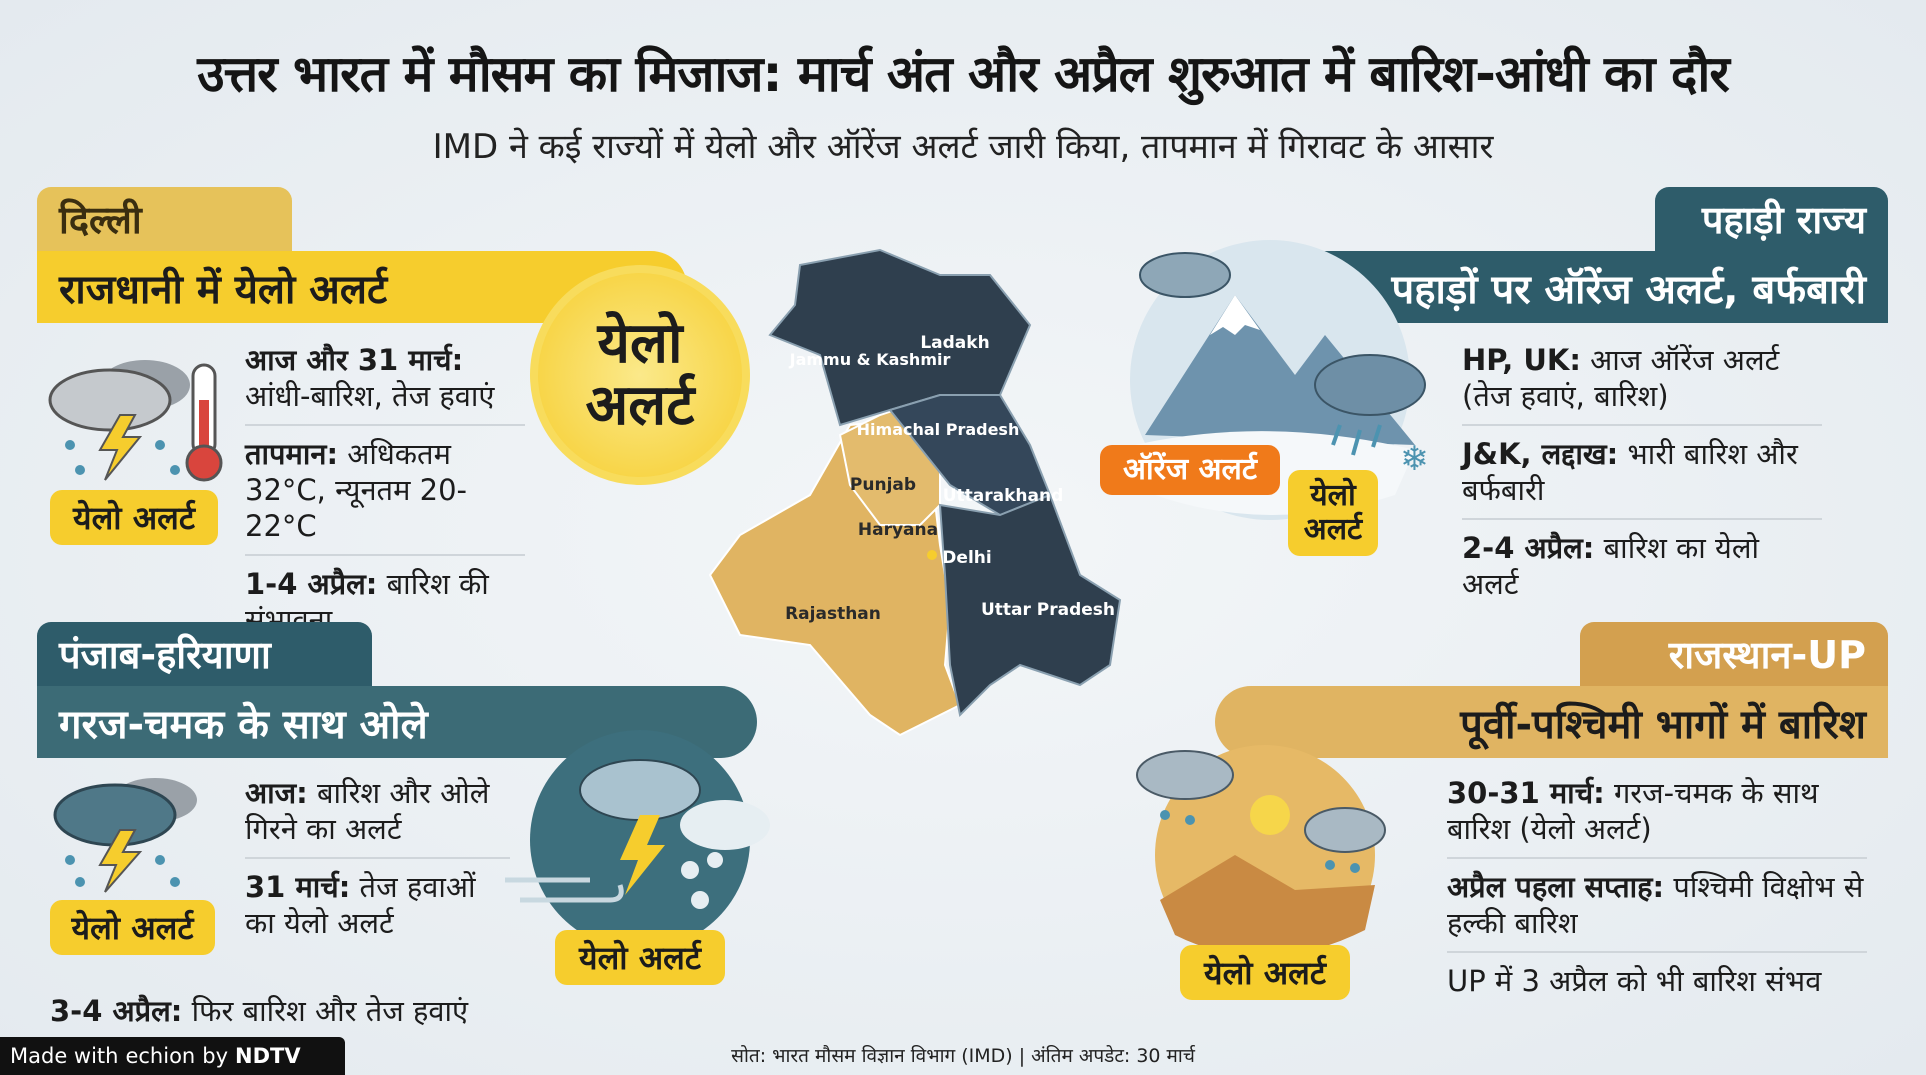  I want to click on hills-header: पहाड़ों पर ऑरेंज अलर्ट, बर्फबारी, so click(1564, 287).